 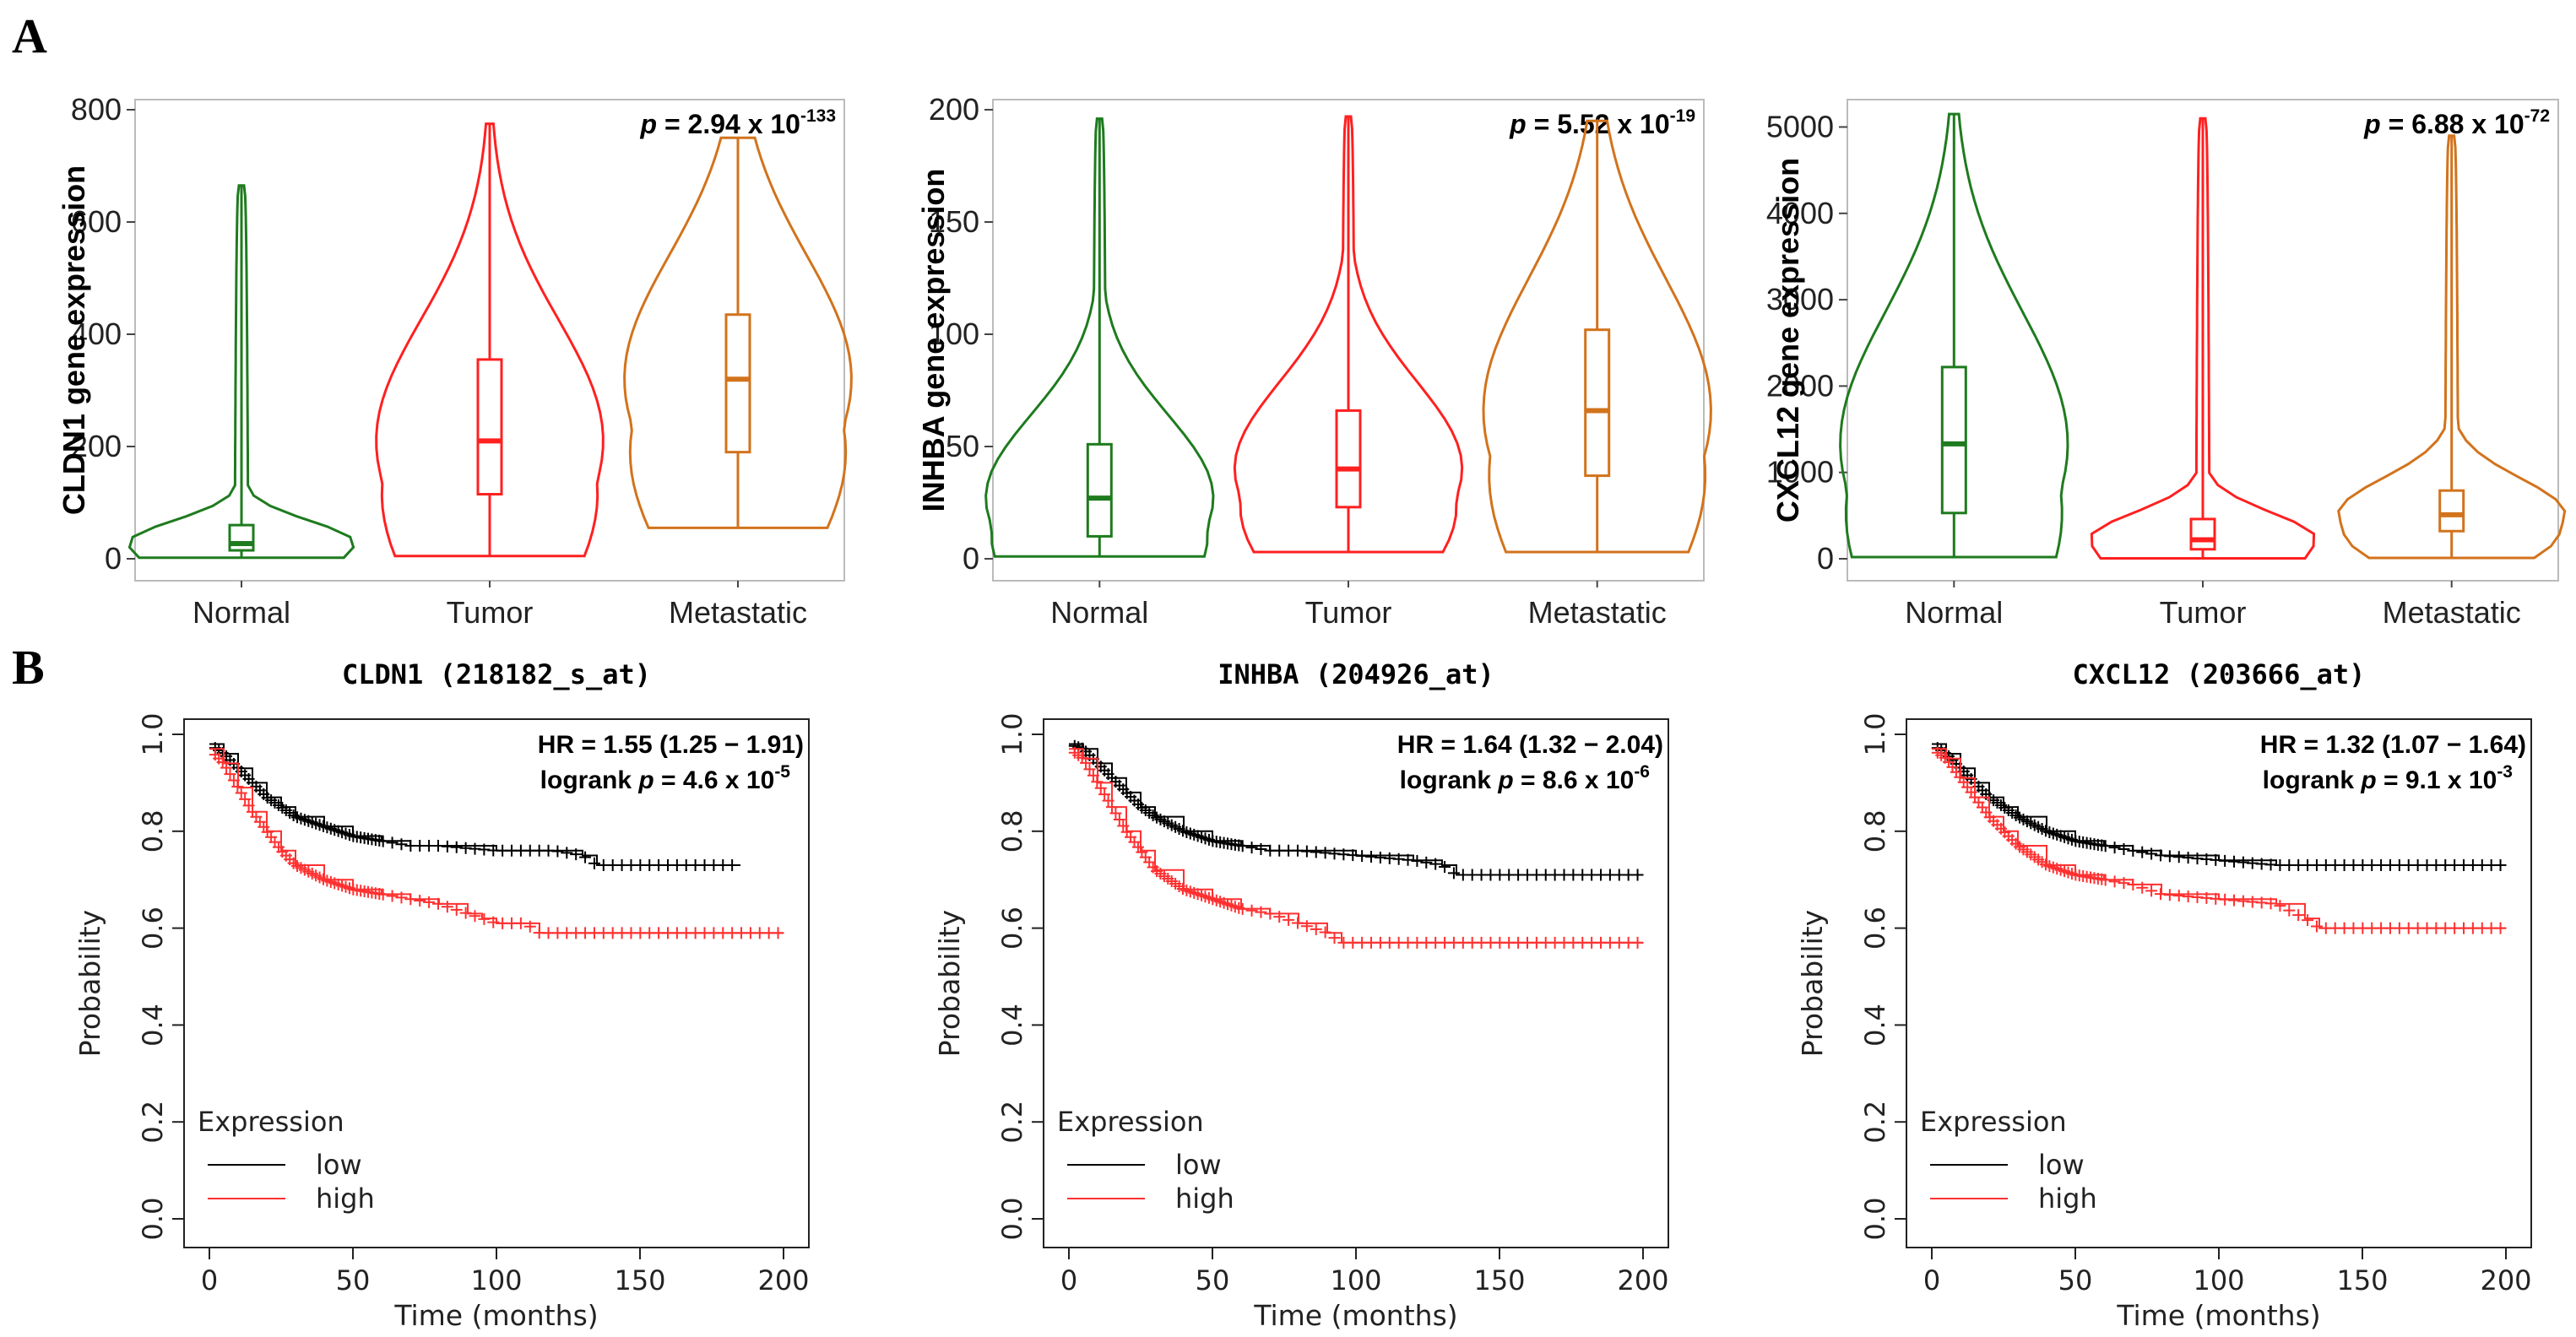 What do you see at coordinates (1597, 612) in the screenshot?
I see `x-category-label: Metastatic` at bounding box center [1597, 612].